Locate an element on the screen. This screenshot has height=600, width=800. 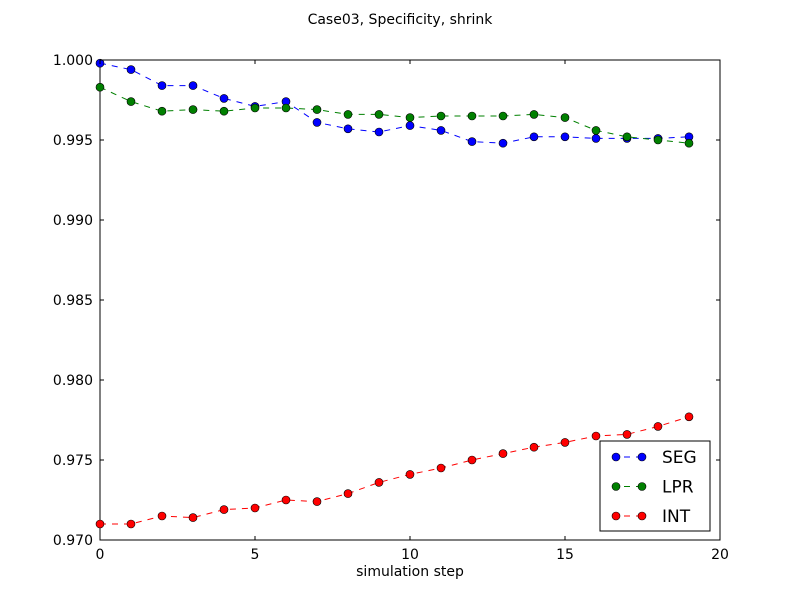
x-tick-label: 15 is located at coordinates (565, 555).